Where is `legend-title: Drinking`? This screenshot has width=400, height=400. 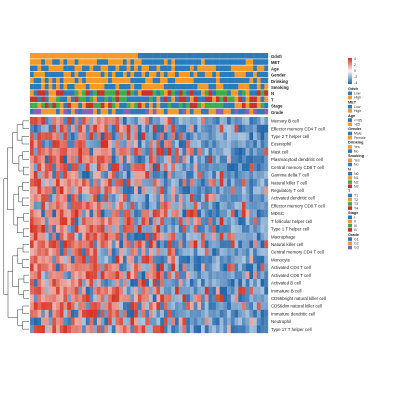
legend-title: Drinking is located at coordinates (356, 143).